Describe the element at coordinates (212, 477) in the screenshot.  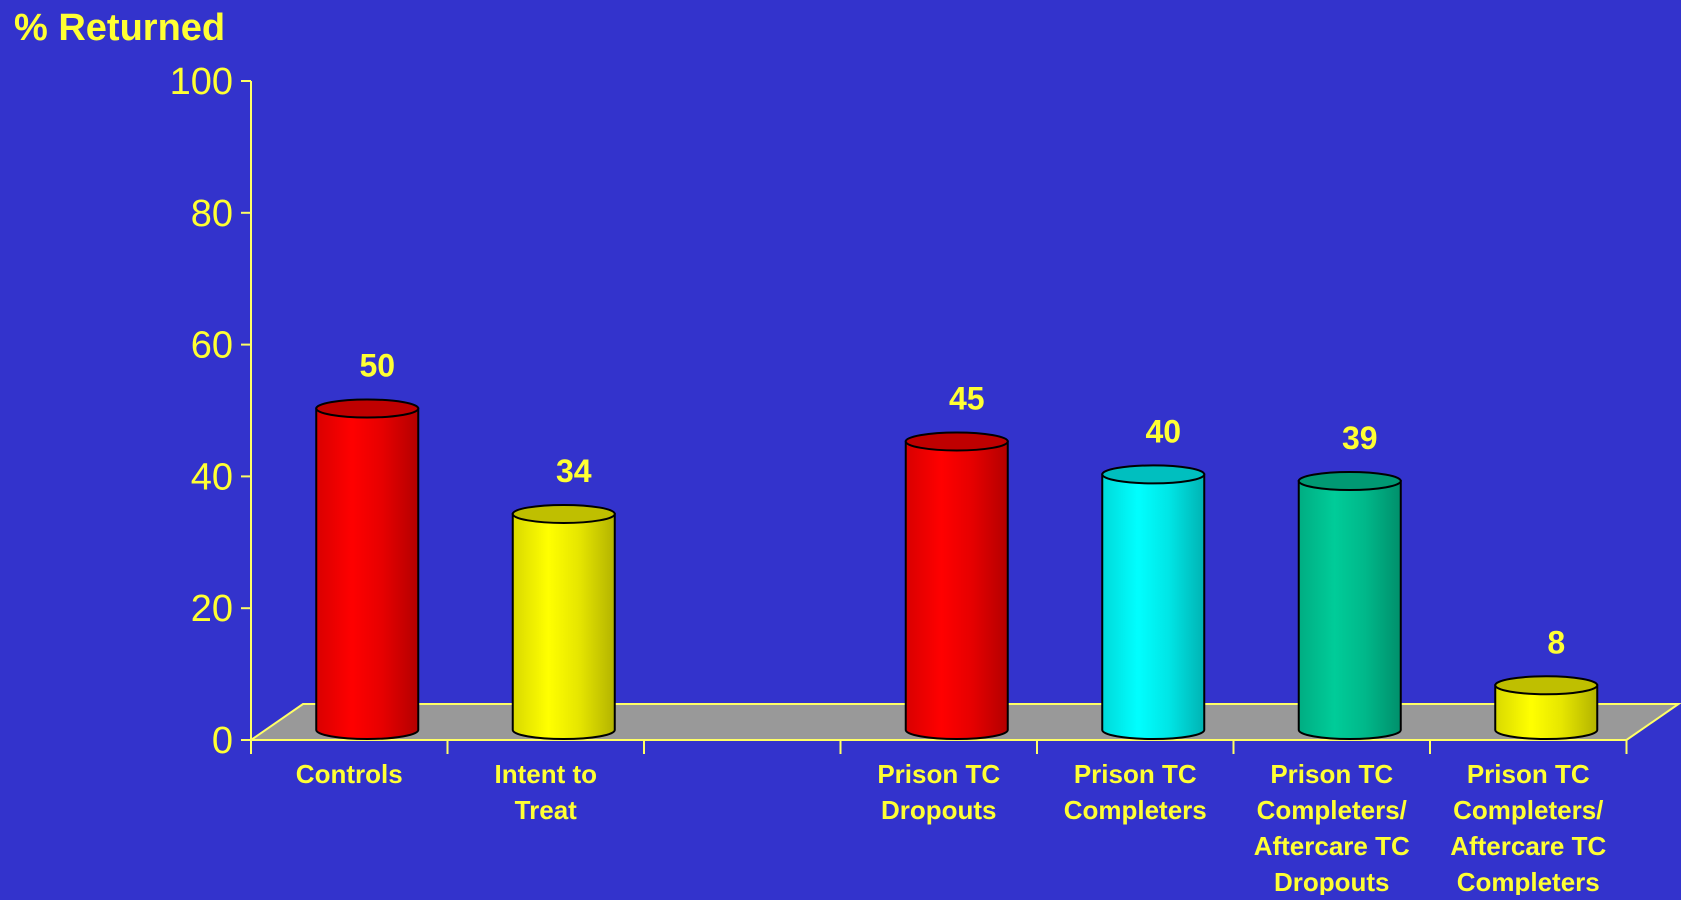
I see `y-tick-label: 40` at that location.